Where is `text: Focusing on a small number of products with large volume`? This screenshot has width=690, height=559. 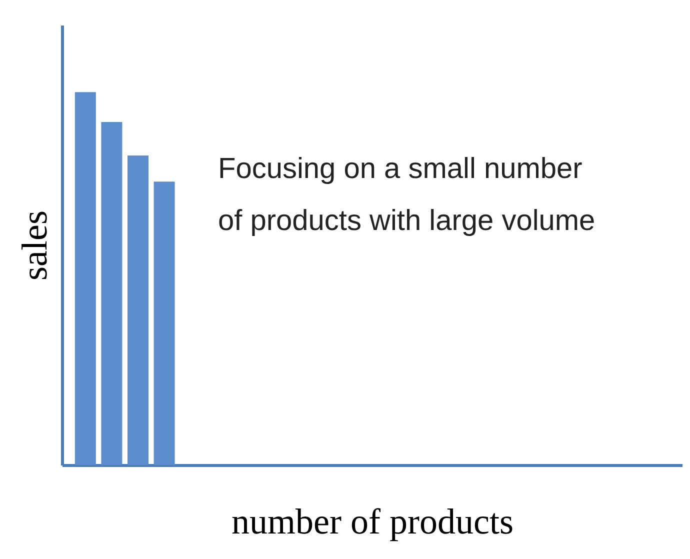 text: Focusing on a small number of products with large volume is located at coordinates (407, 195).